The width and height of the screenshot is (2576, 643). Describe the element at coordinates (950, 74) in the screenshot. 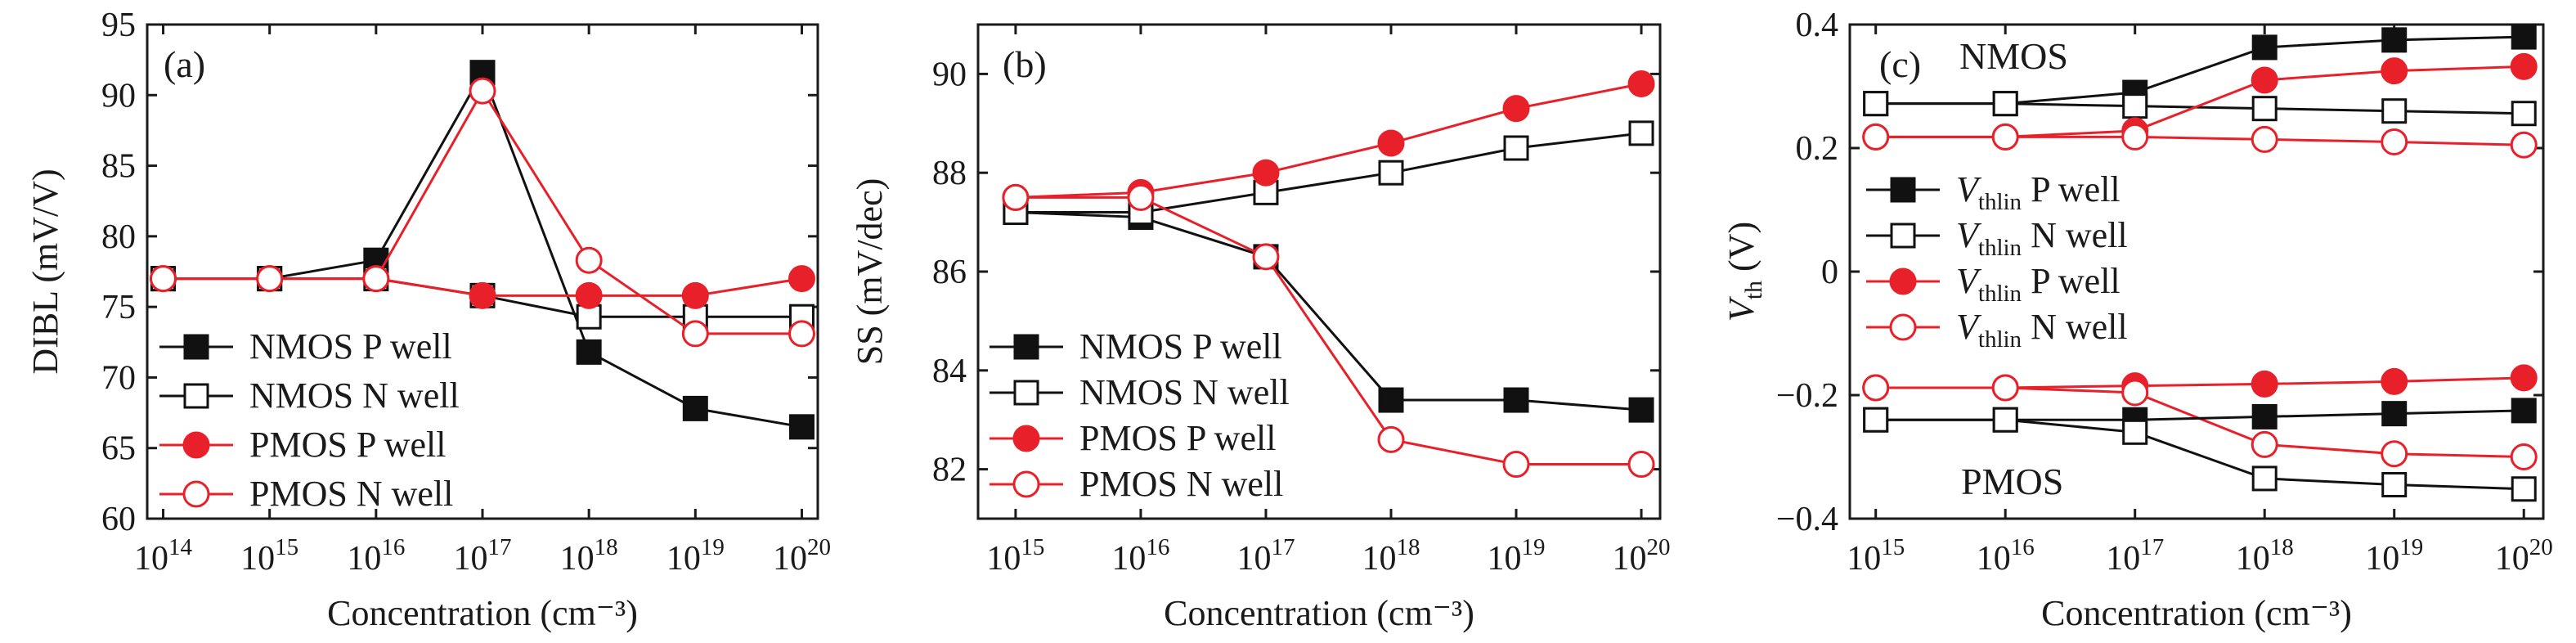

I see `y-tick-label: 90` at that location.